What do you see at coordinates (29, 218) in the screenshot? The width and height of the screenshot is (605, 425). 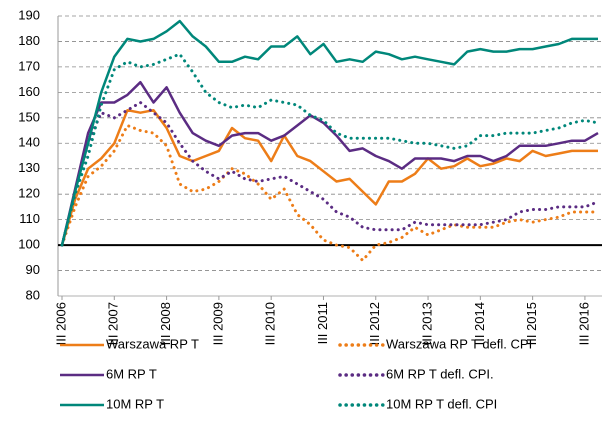 I see `y-tick-label: 110` at bounding box center [29, 218].